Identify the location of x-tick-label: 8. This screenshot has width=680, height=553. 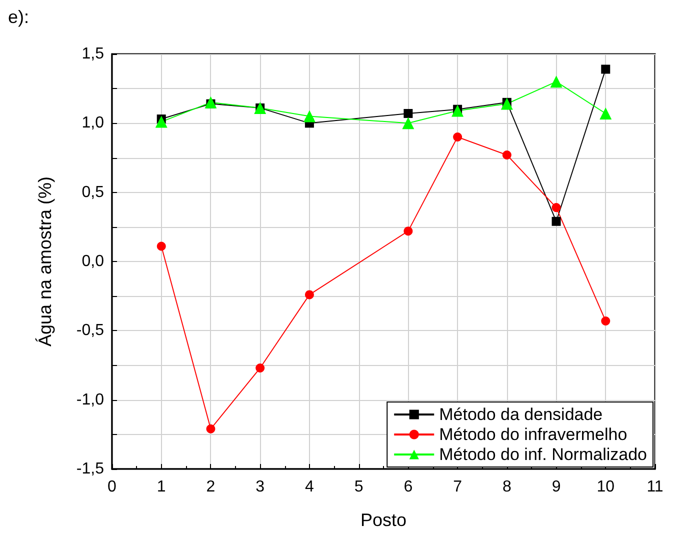
(507, 487).